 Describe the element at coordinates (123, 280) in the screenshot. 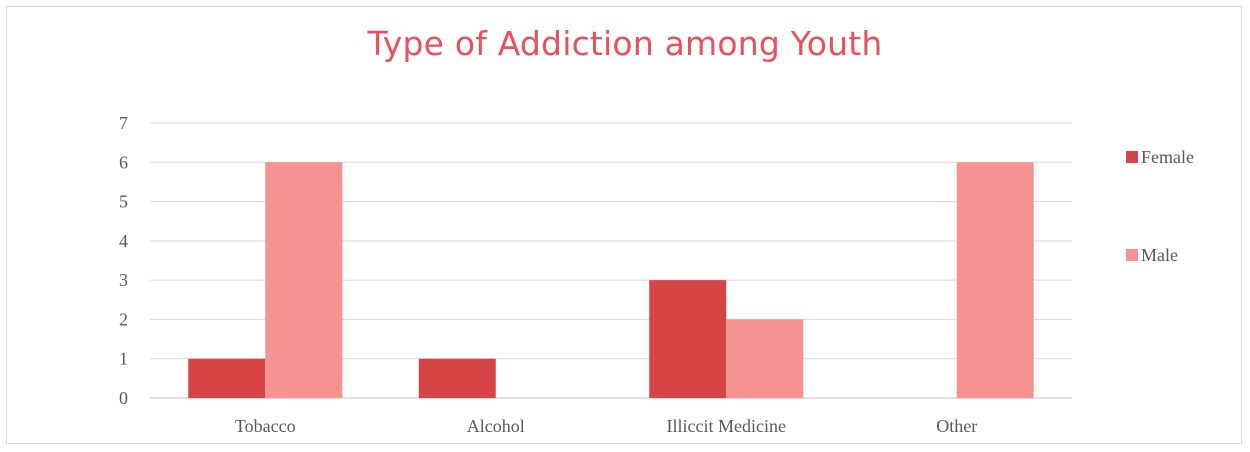

I see `y-tick-label: 3` at that location.